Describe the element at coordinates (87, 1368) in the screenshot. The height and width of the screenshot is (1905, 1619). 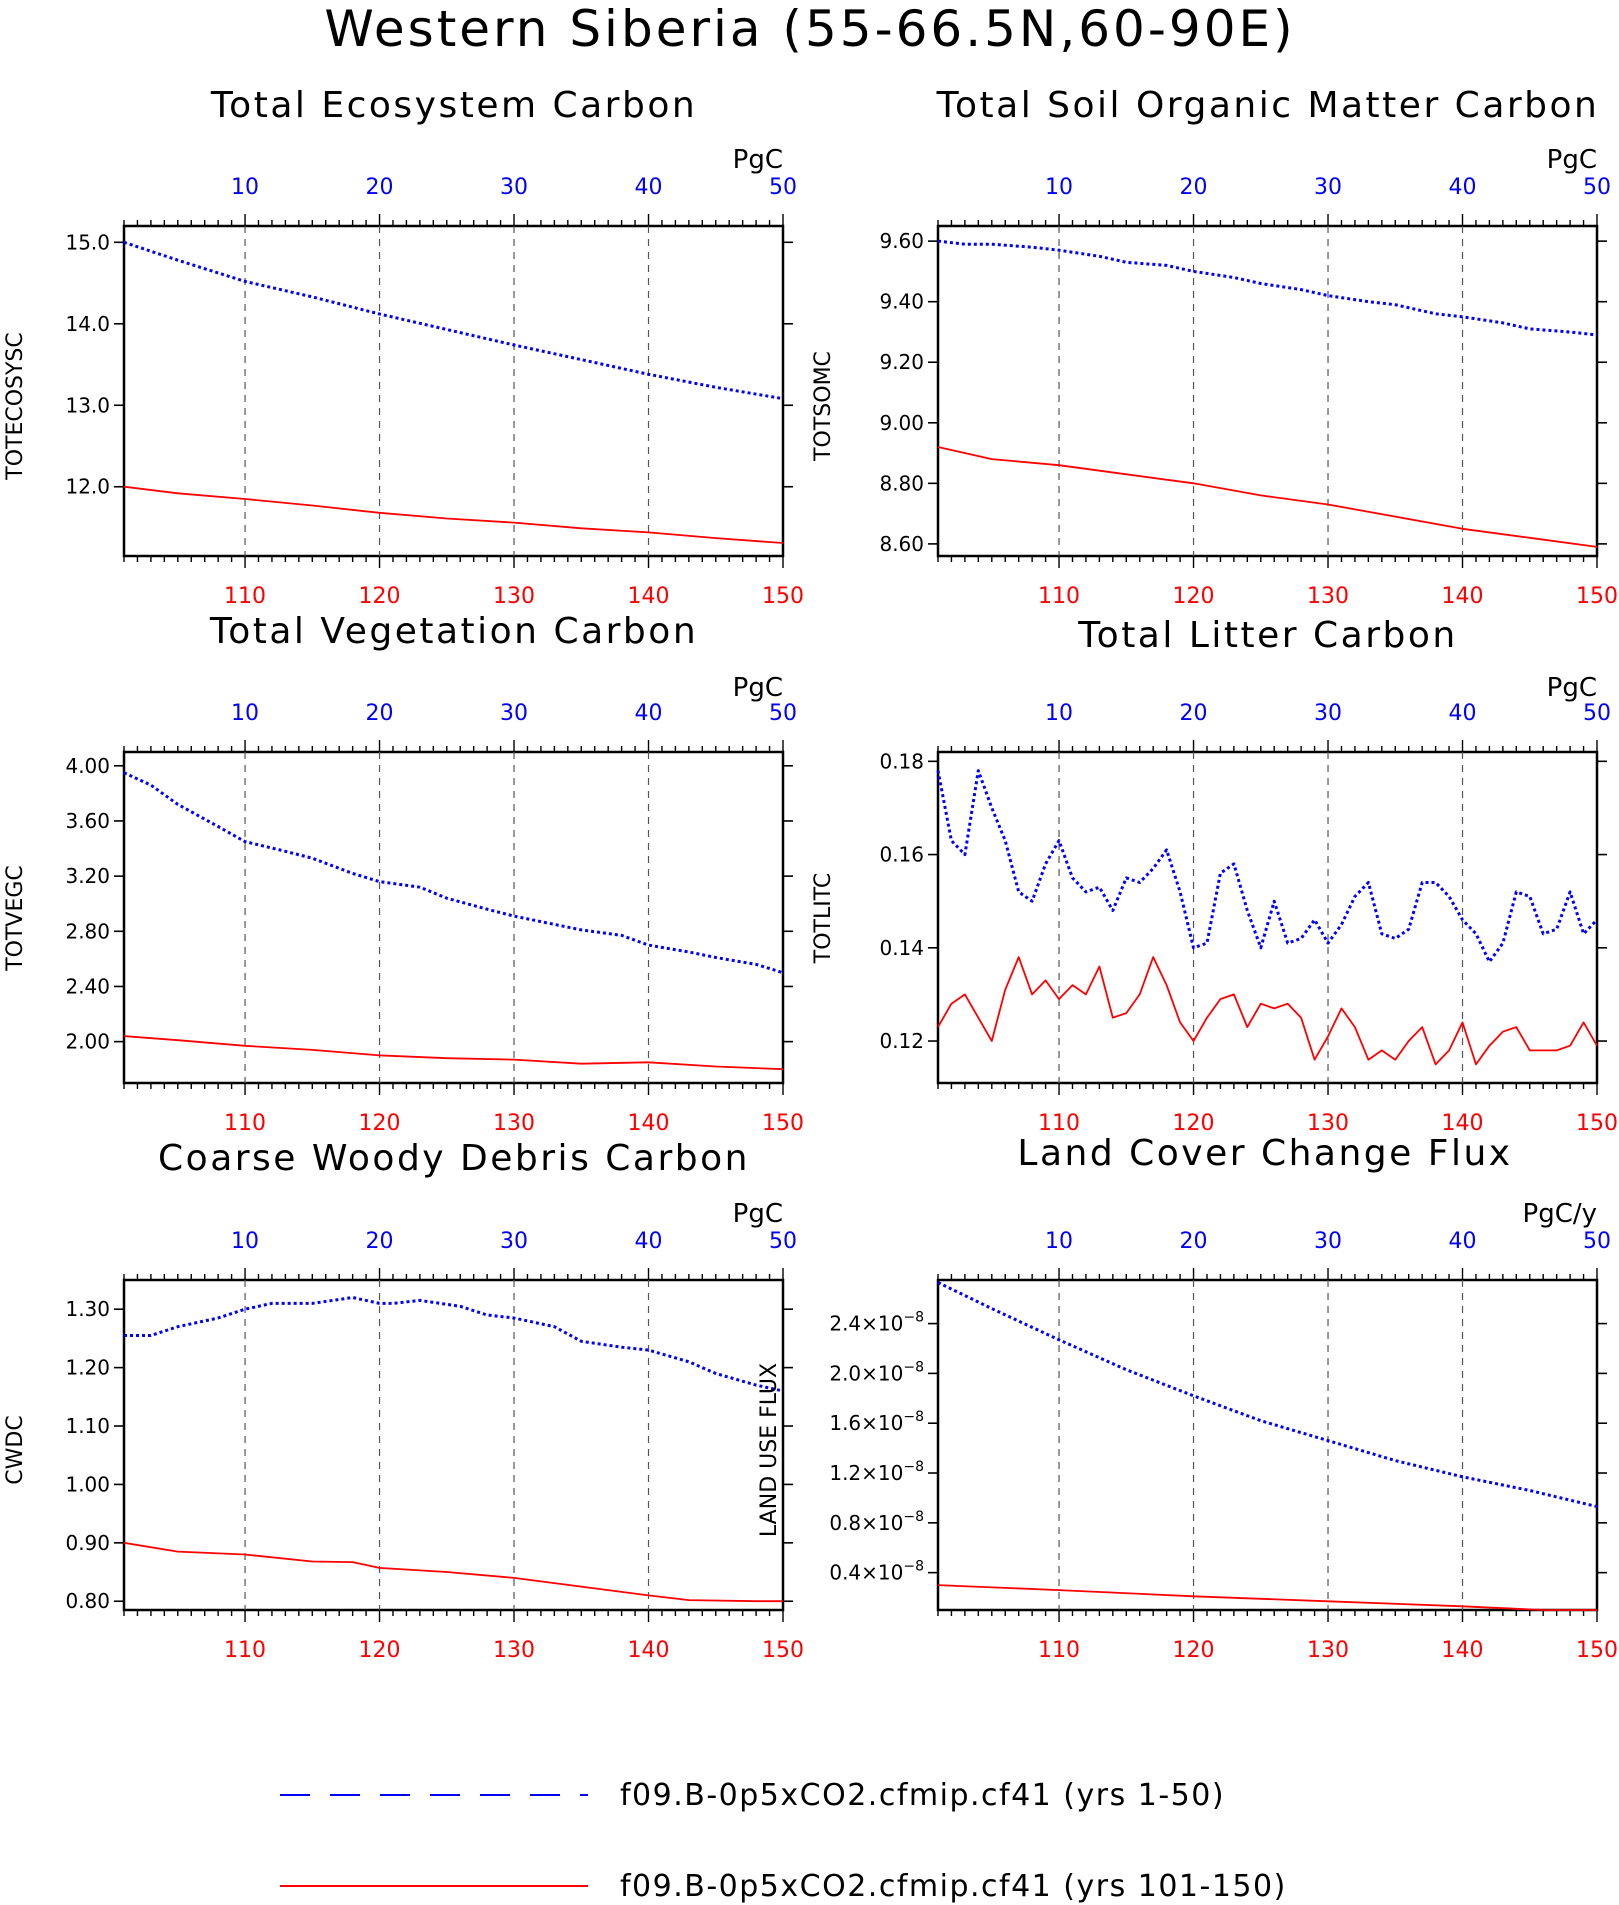
I see `y-tick-label: 1.20` at that location.